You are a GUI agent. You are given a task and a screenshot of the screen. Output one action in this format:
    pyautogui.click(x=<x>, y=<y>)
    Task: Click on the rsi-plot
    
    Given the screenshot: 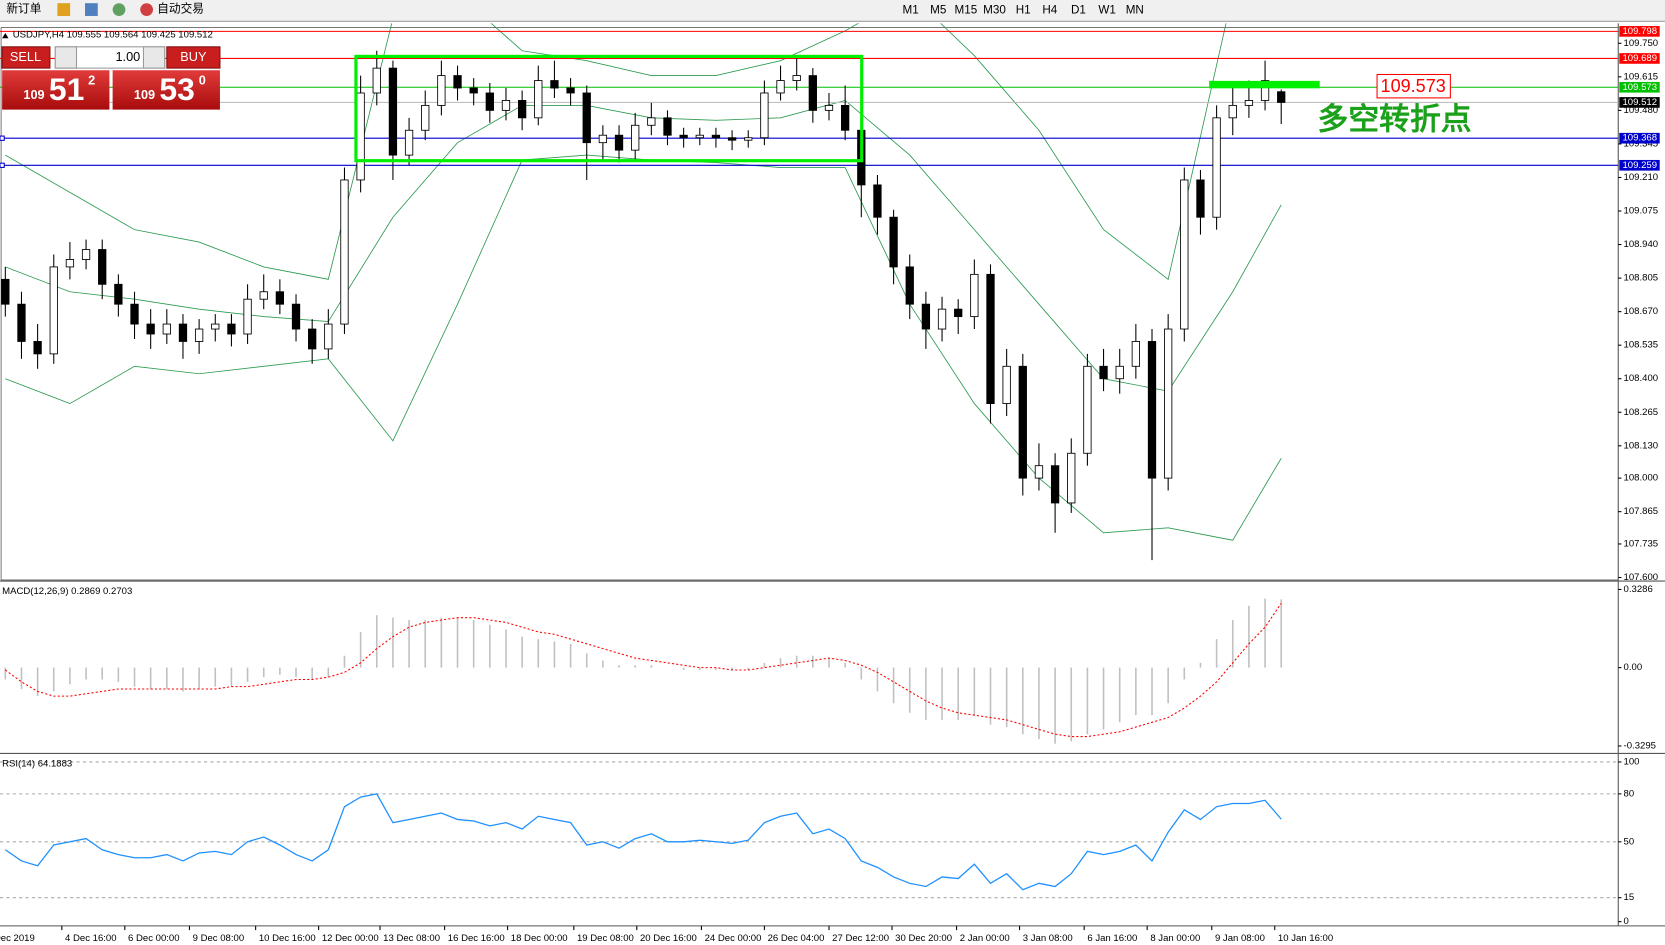 What is the action you would take?
    pyautogui.click(x=809, y=830)
    